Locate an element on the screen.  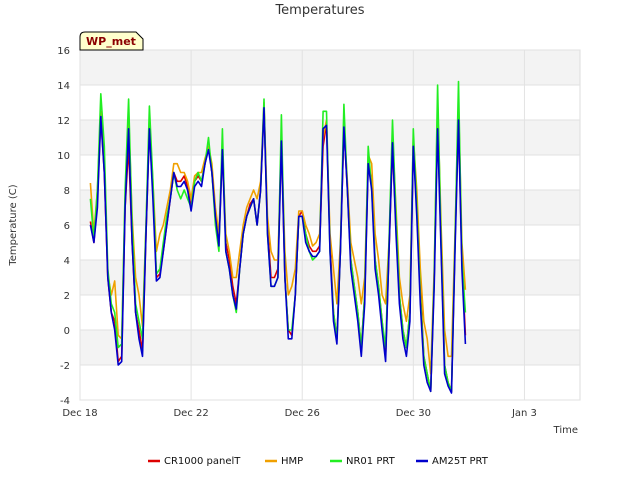
legend-entry: HMP is located at coordinates (292, 461).